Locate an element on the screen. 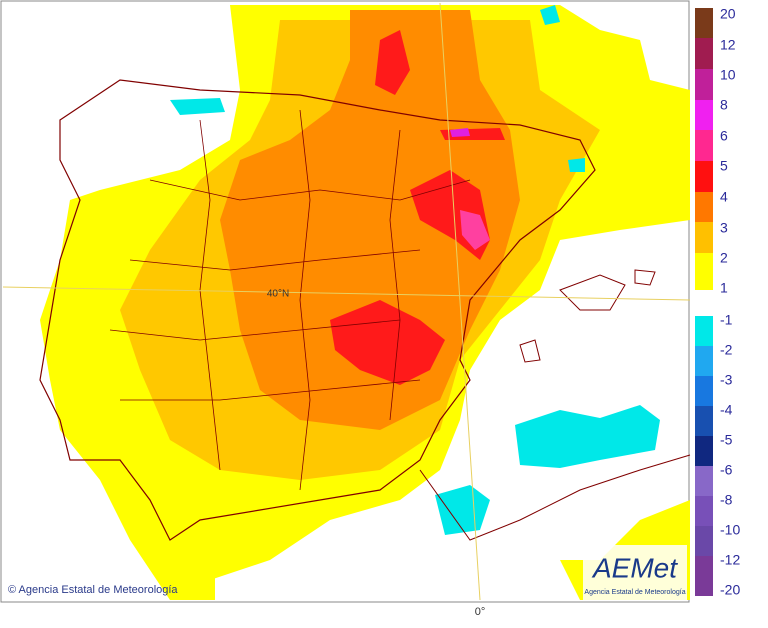 The width and height of the screenshot is (768, 628). copyright: © Agencia Estatal de Meteorología is located at coordinates (93, 590).